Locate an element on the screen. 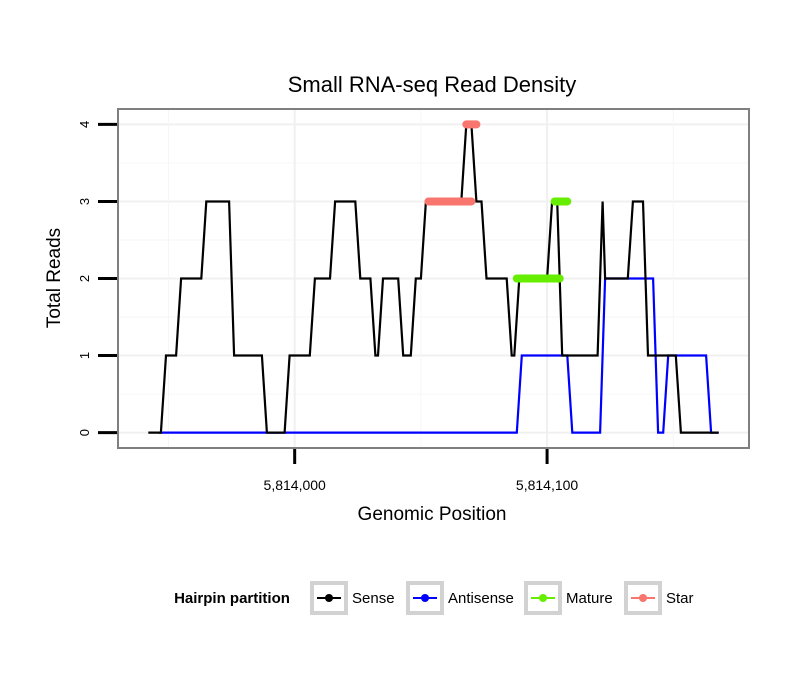  y-tick-label: 3 is located at coordinates (84, 201).